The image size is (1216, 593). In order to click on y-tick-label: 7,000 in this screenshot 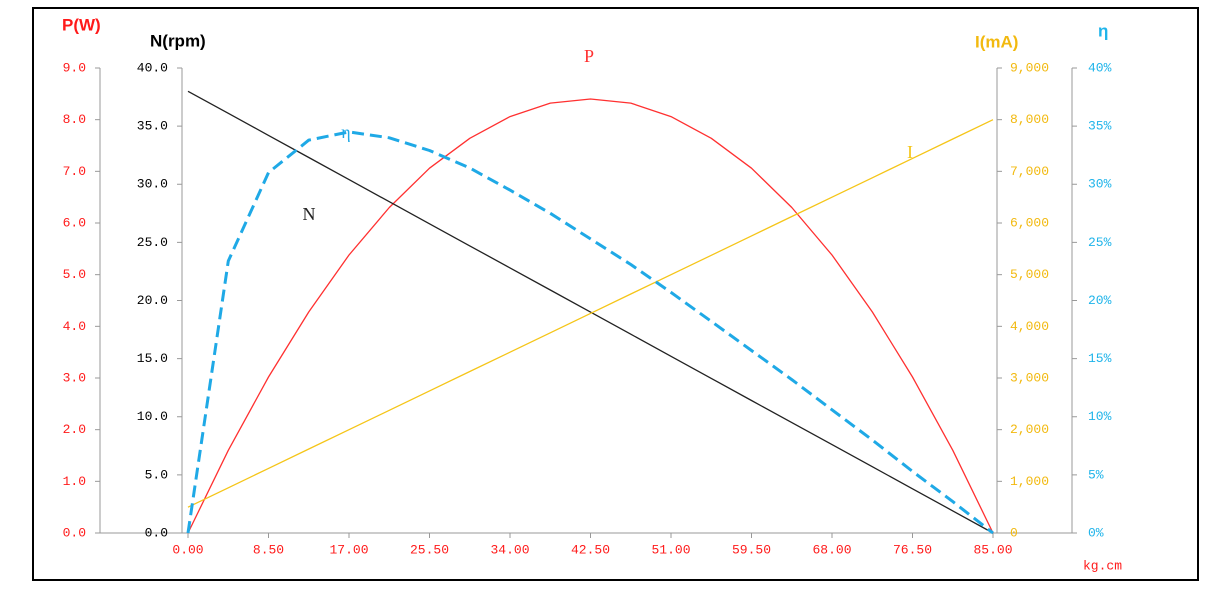, I will do `click(1029, 171)`.